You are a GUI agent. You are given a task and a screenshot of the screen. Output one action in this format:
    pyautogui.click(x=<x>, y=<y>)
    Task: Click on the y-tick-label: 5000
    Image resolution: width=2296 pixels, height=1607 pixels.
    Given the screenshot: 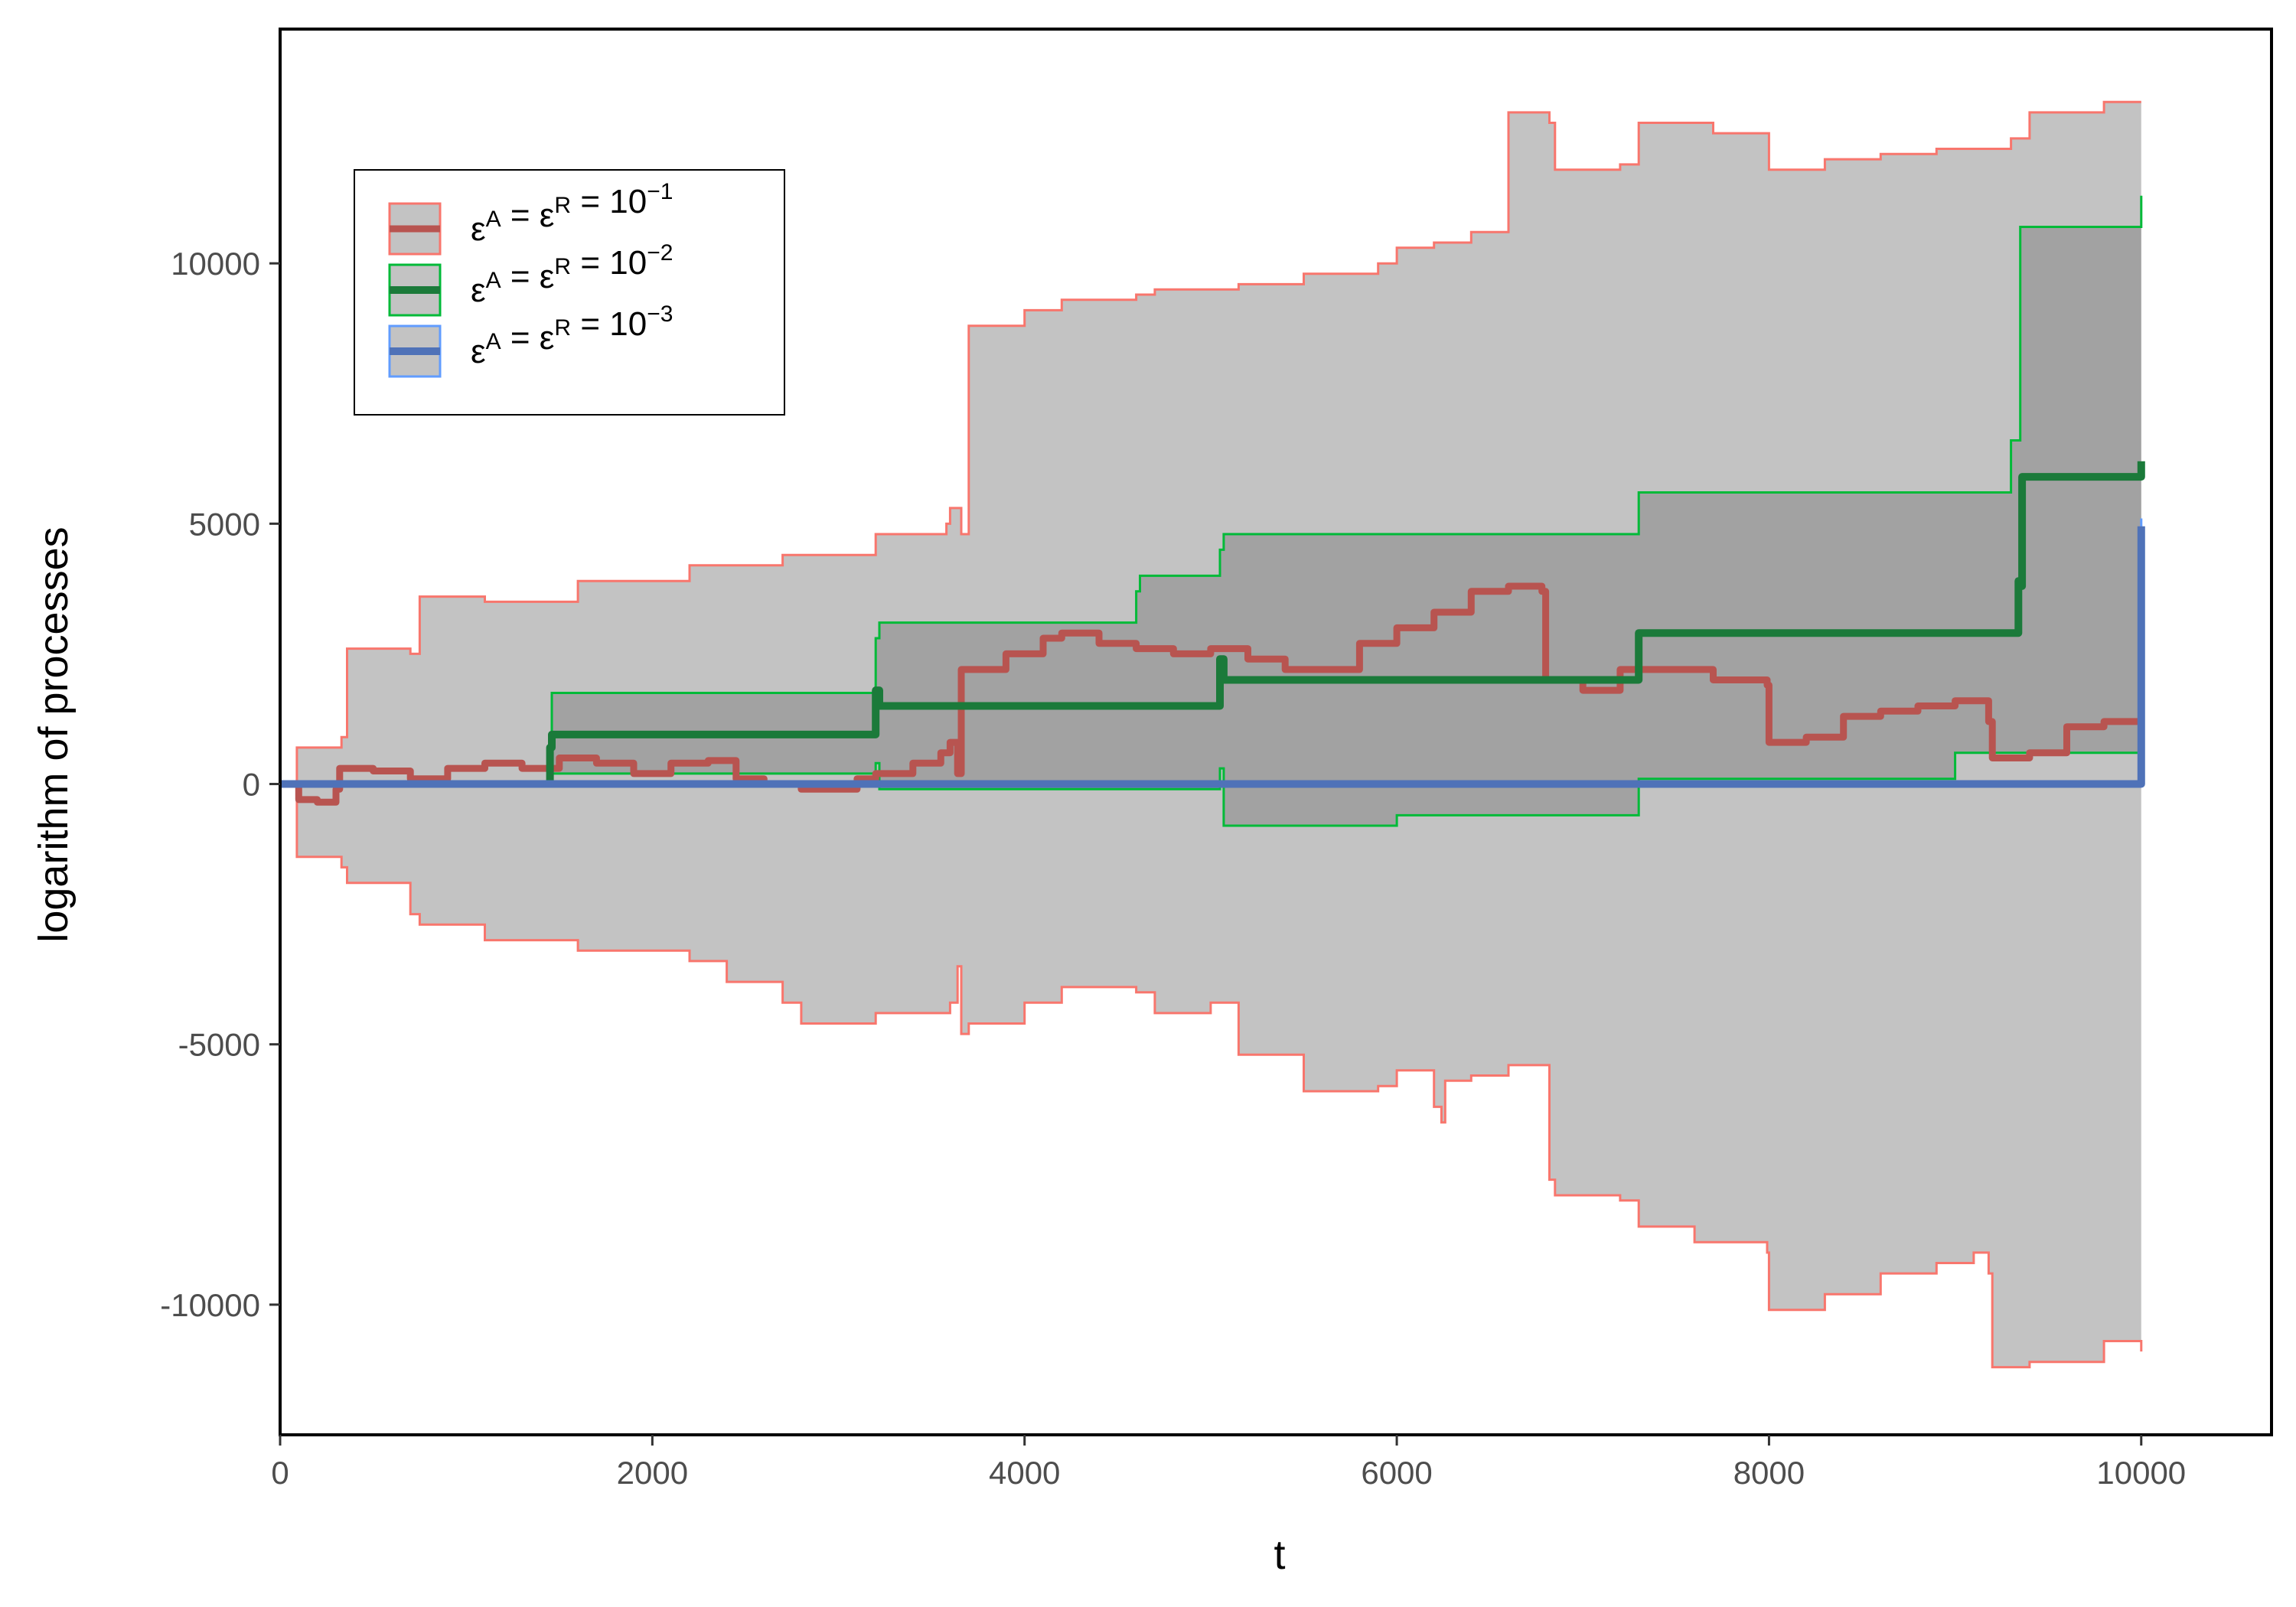 What is the action you would take?
    pyautogui.click(x=224, y=524)
    